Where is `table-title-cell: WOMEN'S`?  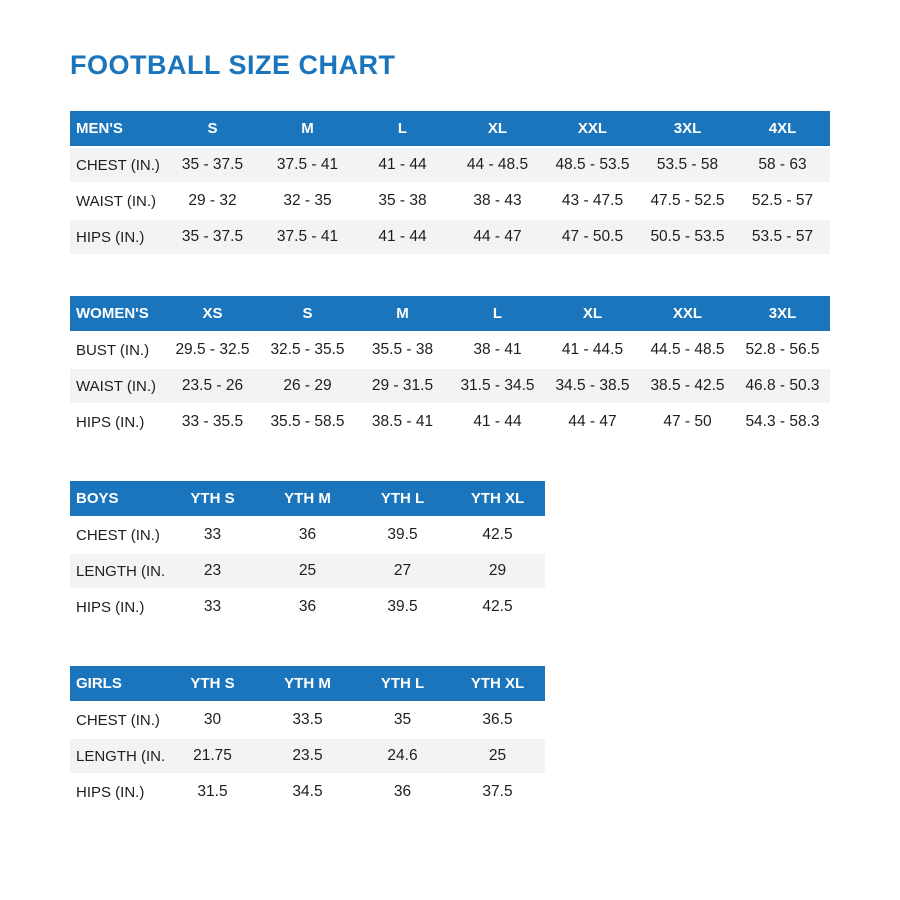
table-title-cell: WOMEN'S is located at coordinates (117, 313).